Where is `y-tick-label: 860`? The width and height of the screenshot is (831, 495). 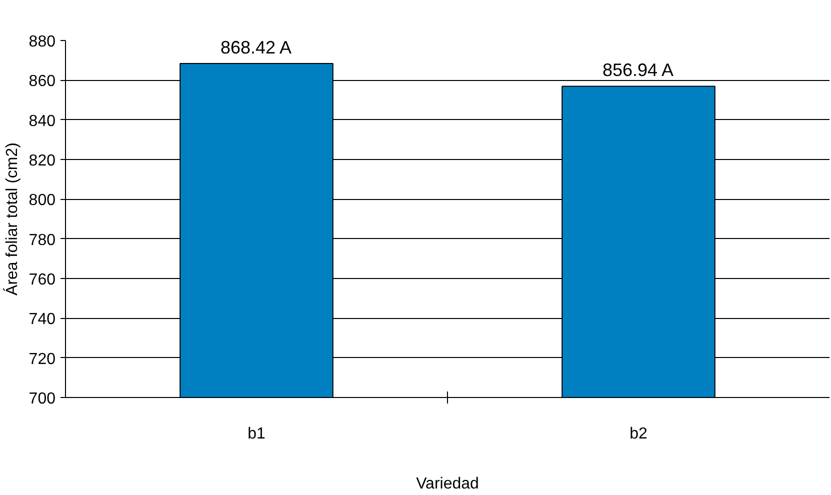 y-tick-label: 860 is located at coordinates (42, 81).